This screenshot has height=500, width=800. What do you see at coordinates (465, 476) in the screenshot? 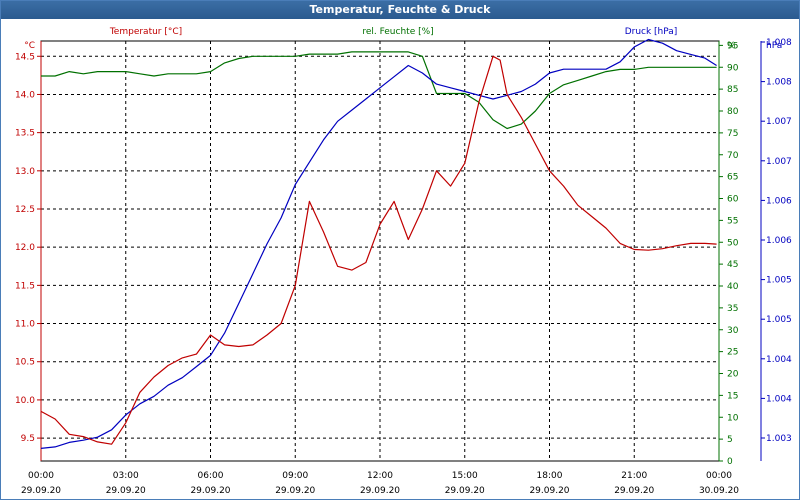
I see `x-tick-time: 15:00` at bounding box center [465, 476].